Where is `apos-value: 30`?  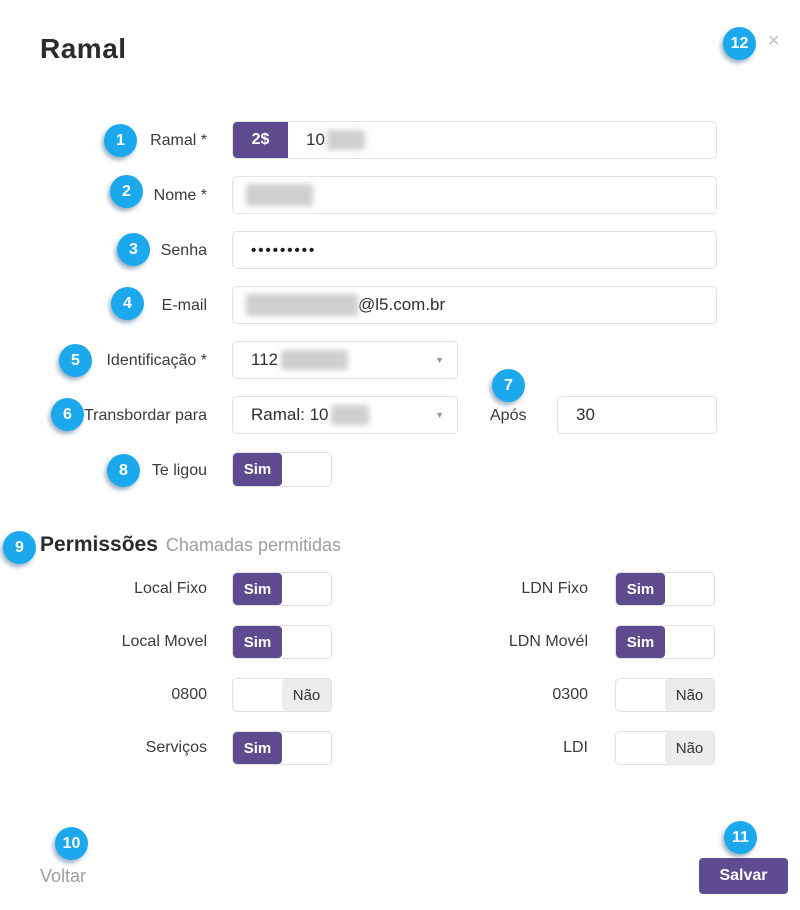
apos-value: 30 is located at coordinates (585, 414).